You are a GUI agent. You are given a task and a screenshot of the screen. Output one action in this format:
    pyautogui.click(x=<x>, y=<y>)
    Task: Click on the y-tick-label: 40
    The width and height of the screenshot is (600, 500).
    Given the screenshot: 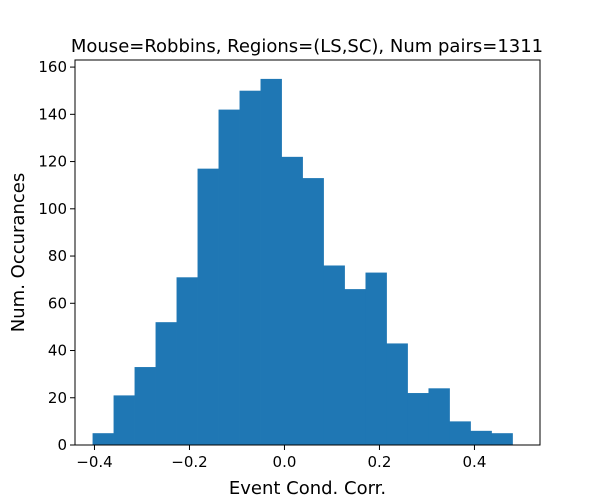 What is the action you would take?
    pyautogui.click(x=57, y=351)
    